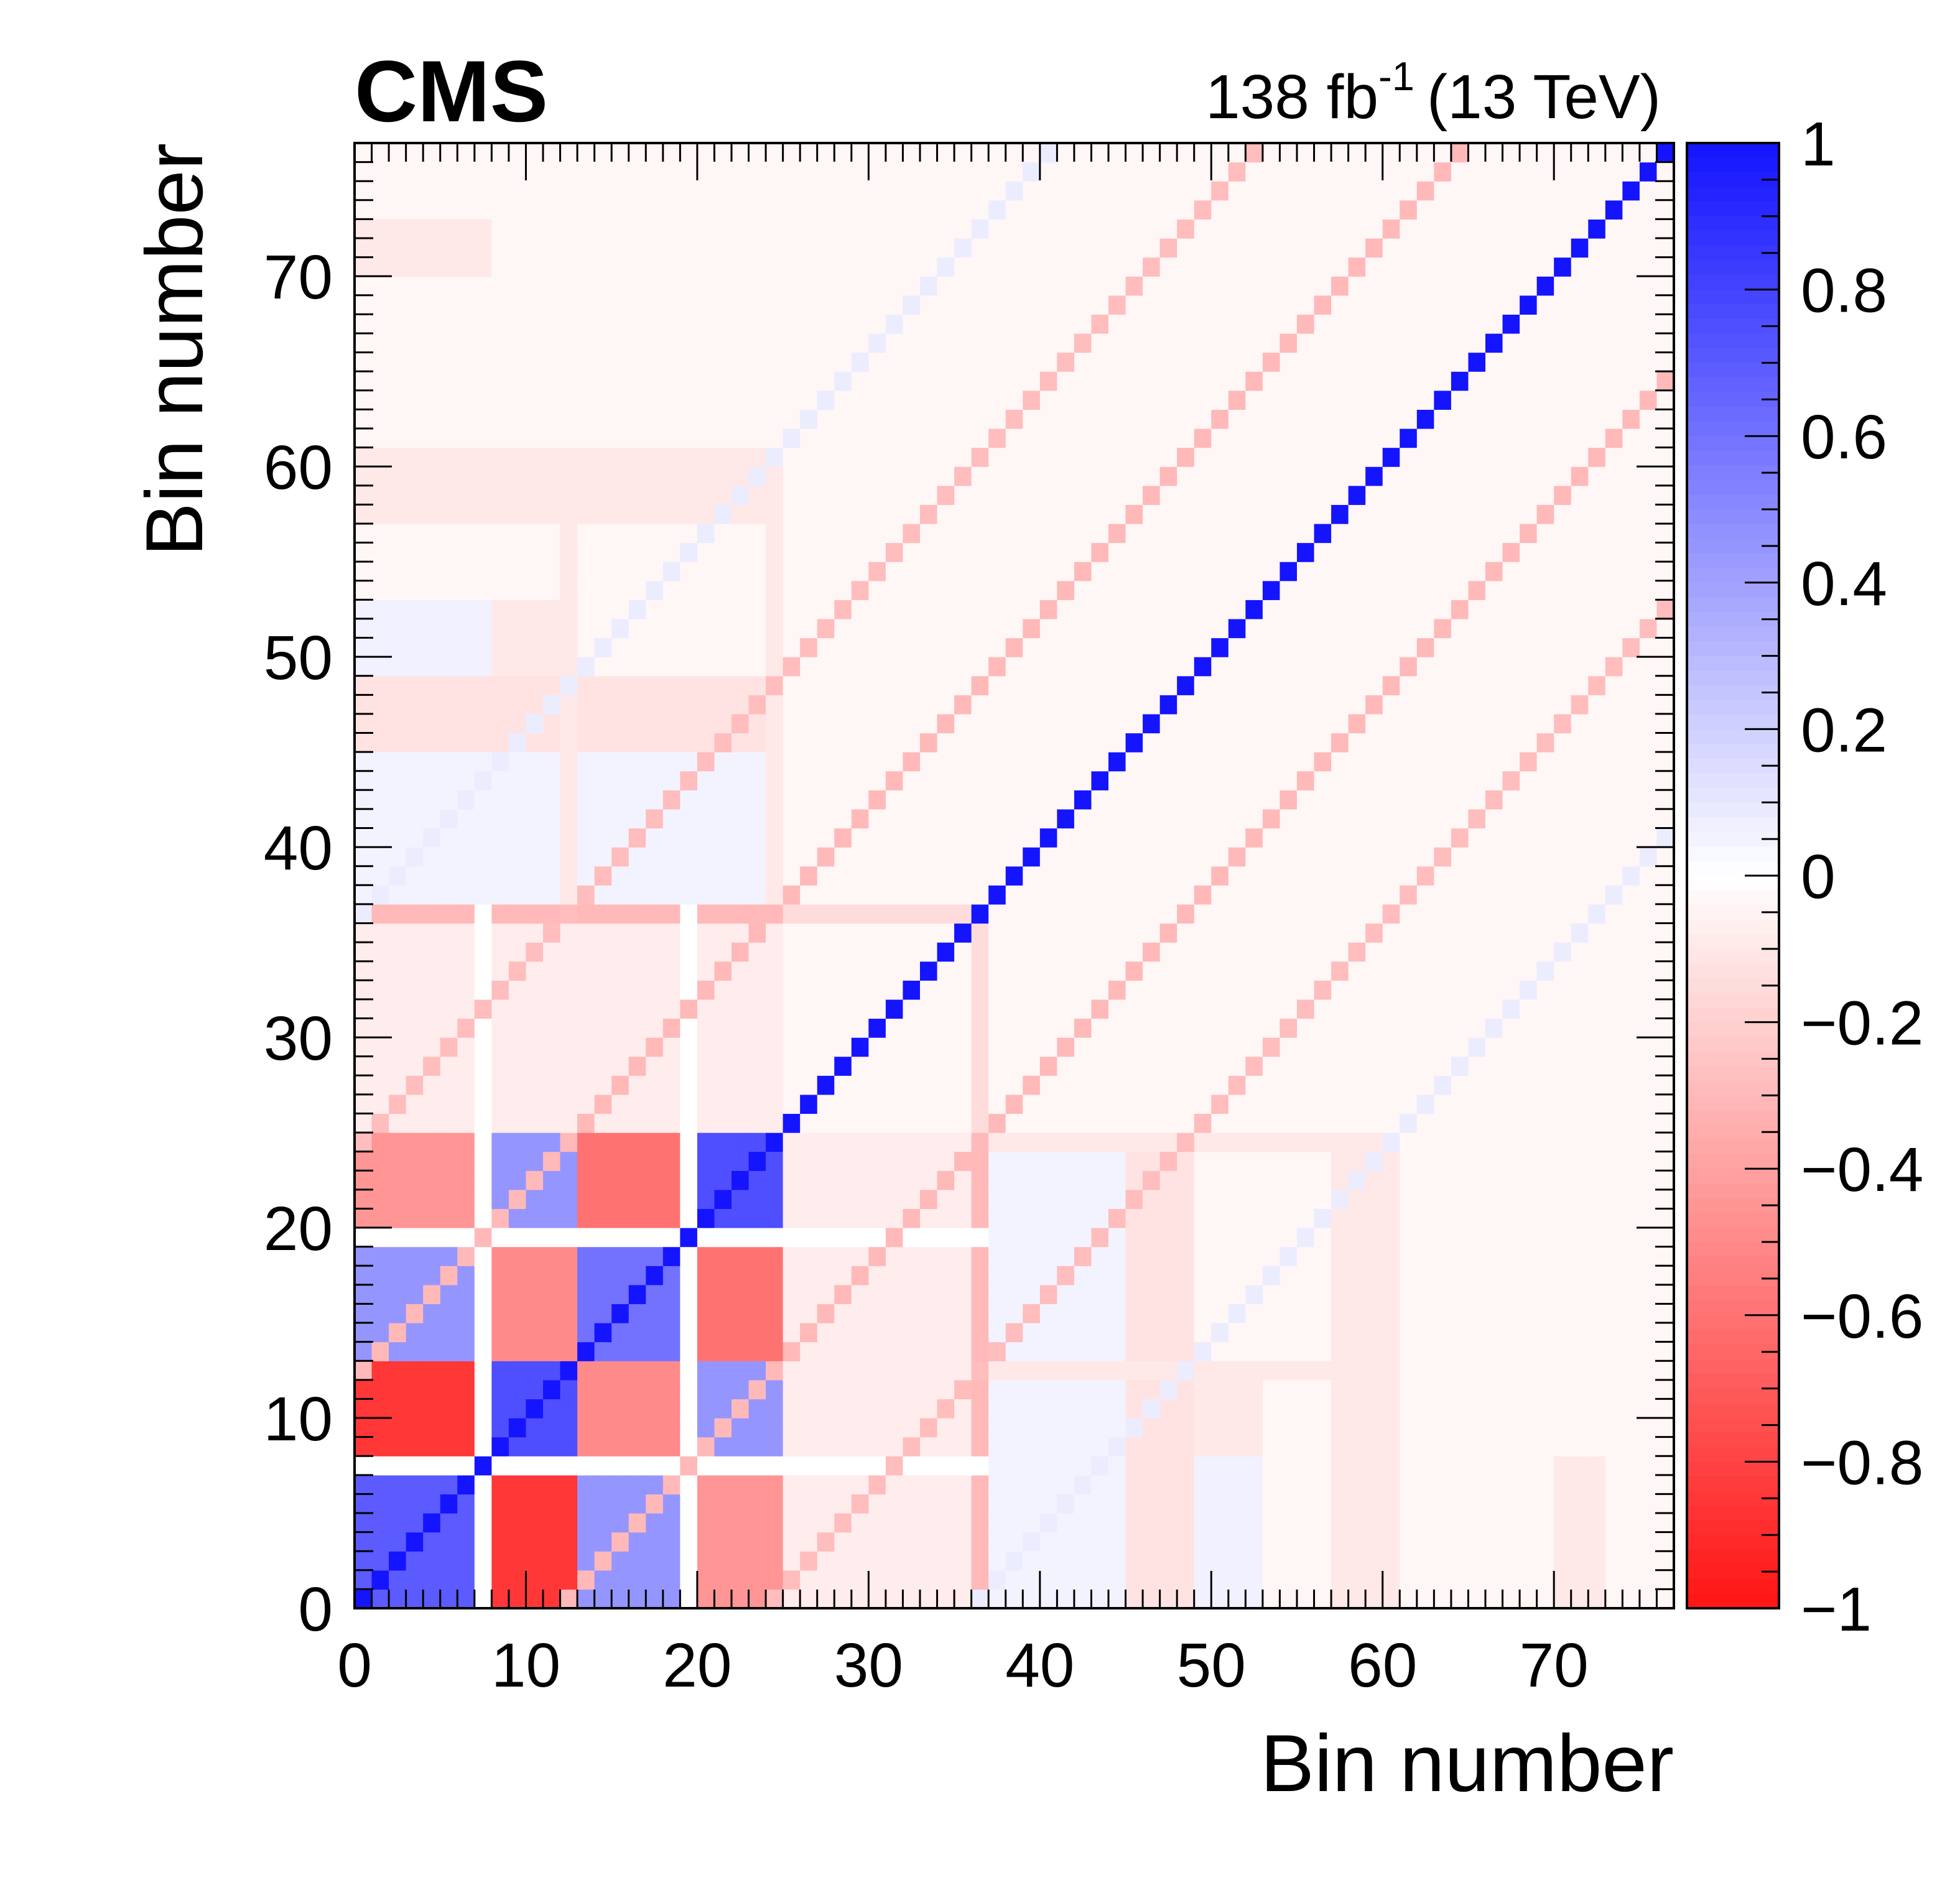  I want to click on luminosity-value: 138 fb, so click(1291, 97).